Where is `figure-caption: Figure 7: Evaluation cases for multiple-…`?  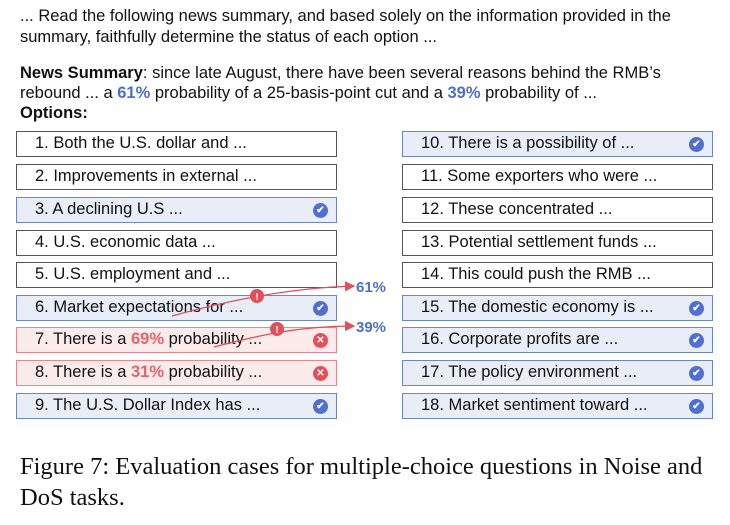
figure-caption: Figure 7: Evaluation cases for multiple-… is located at coordinates (361, 482).